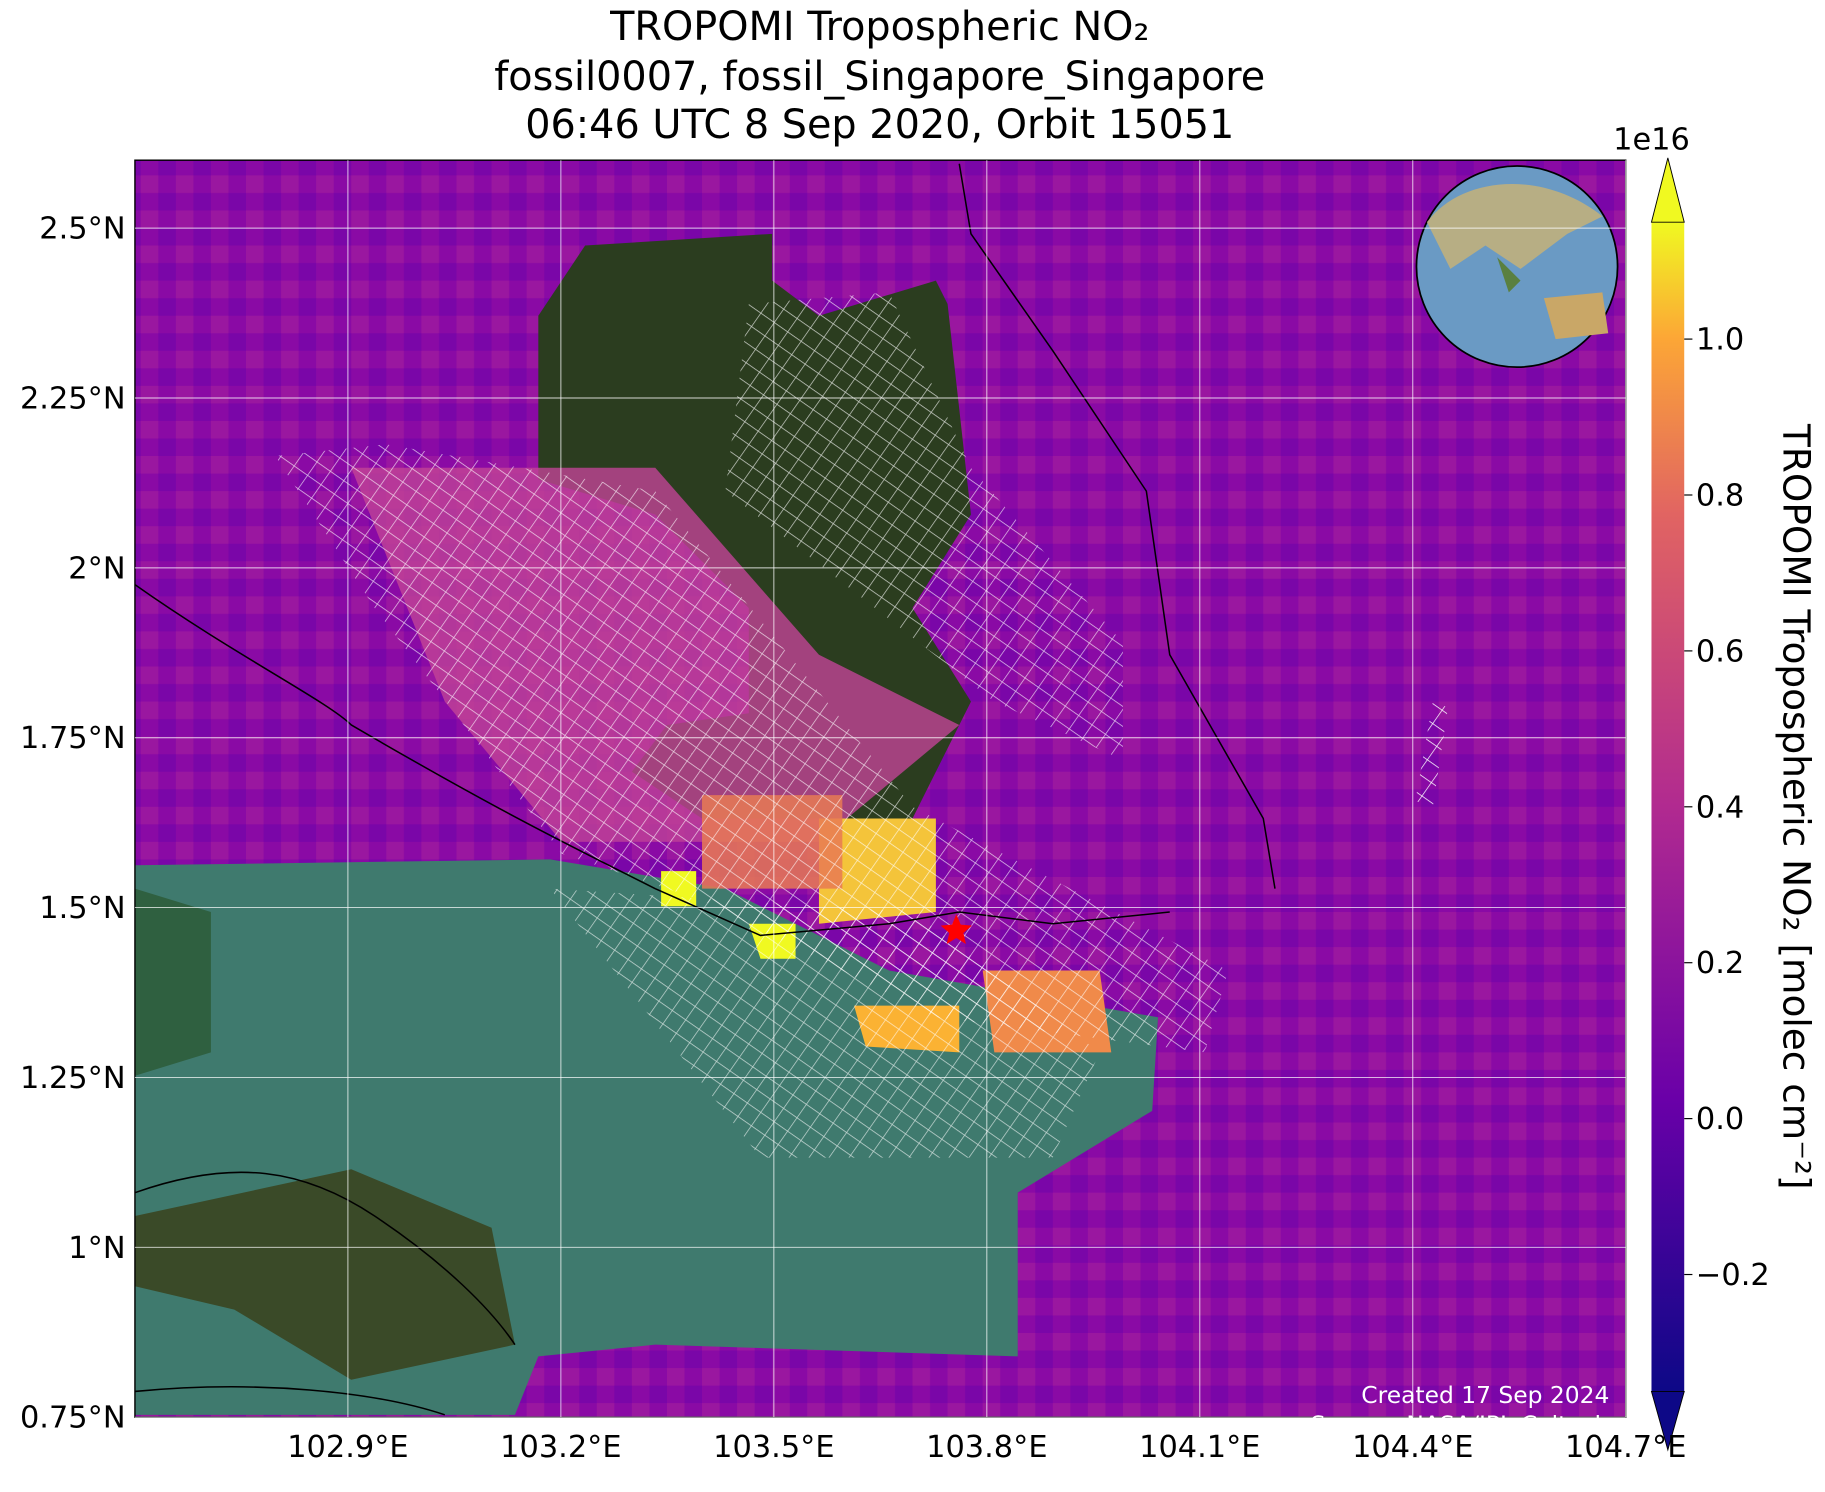  I want to click on footnote: Source: NASA/JPL-Caltech, so click(1460, 1424).